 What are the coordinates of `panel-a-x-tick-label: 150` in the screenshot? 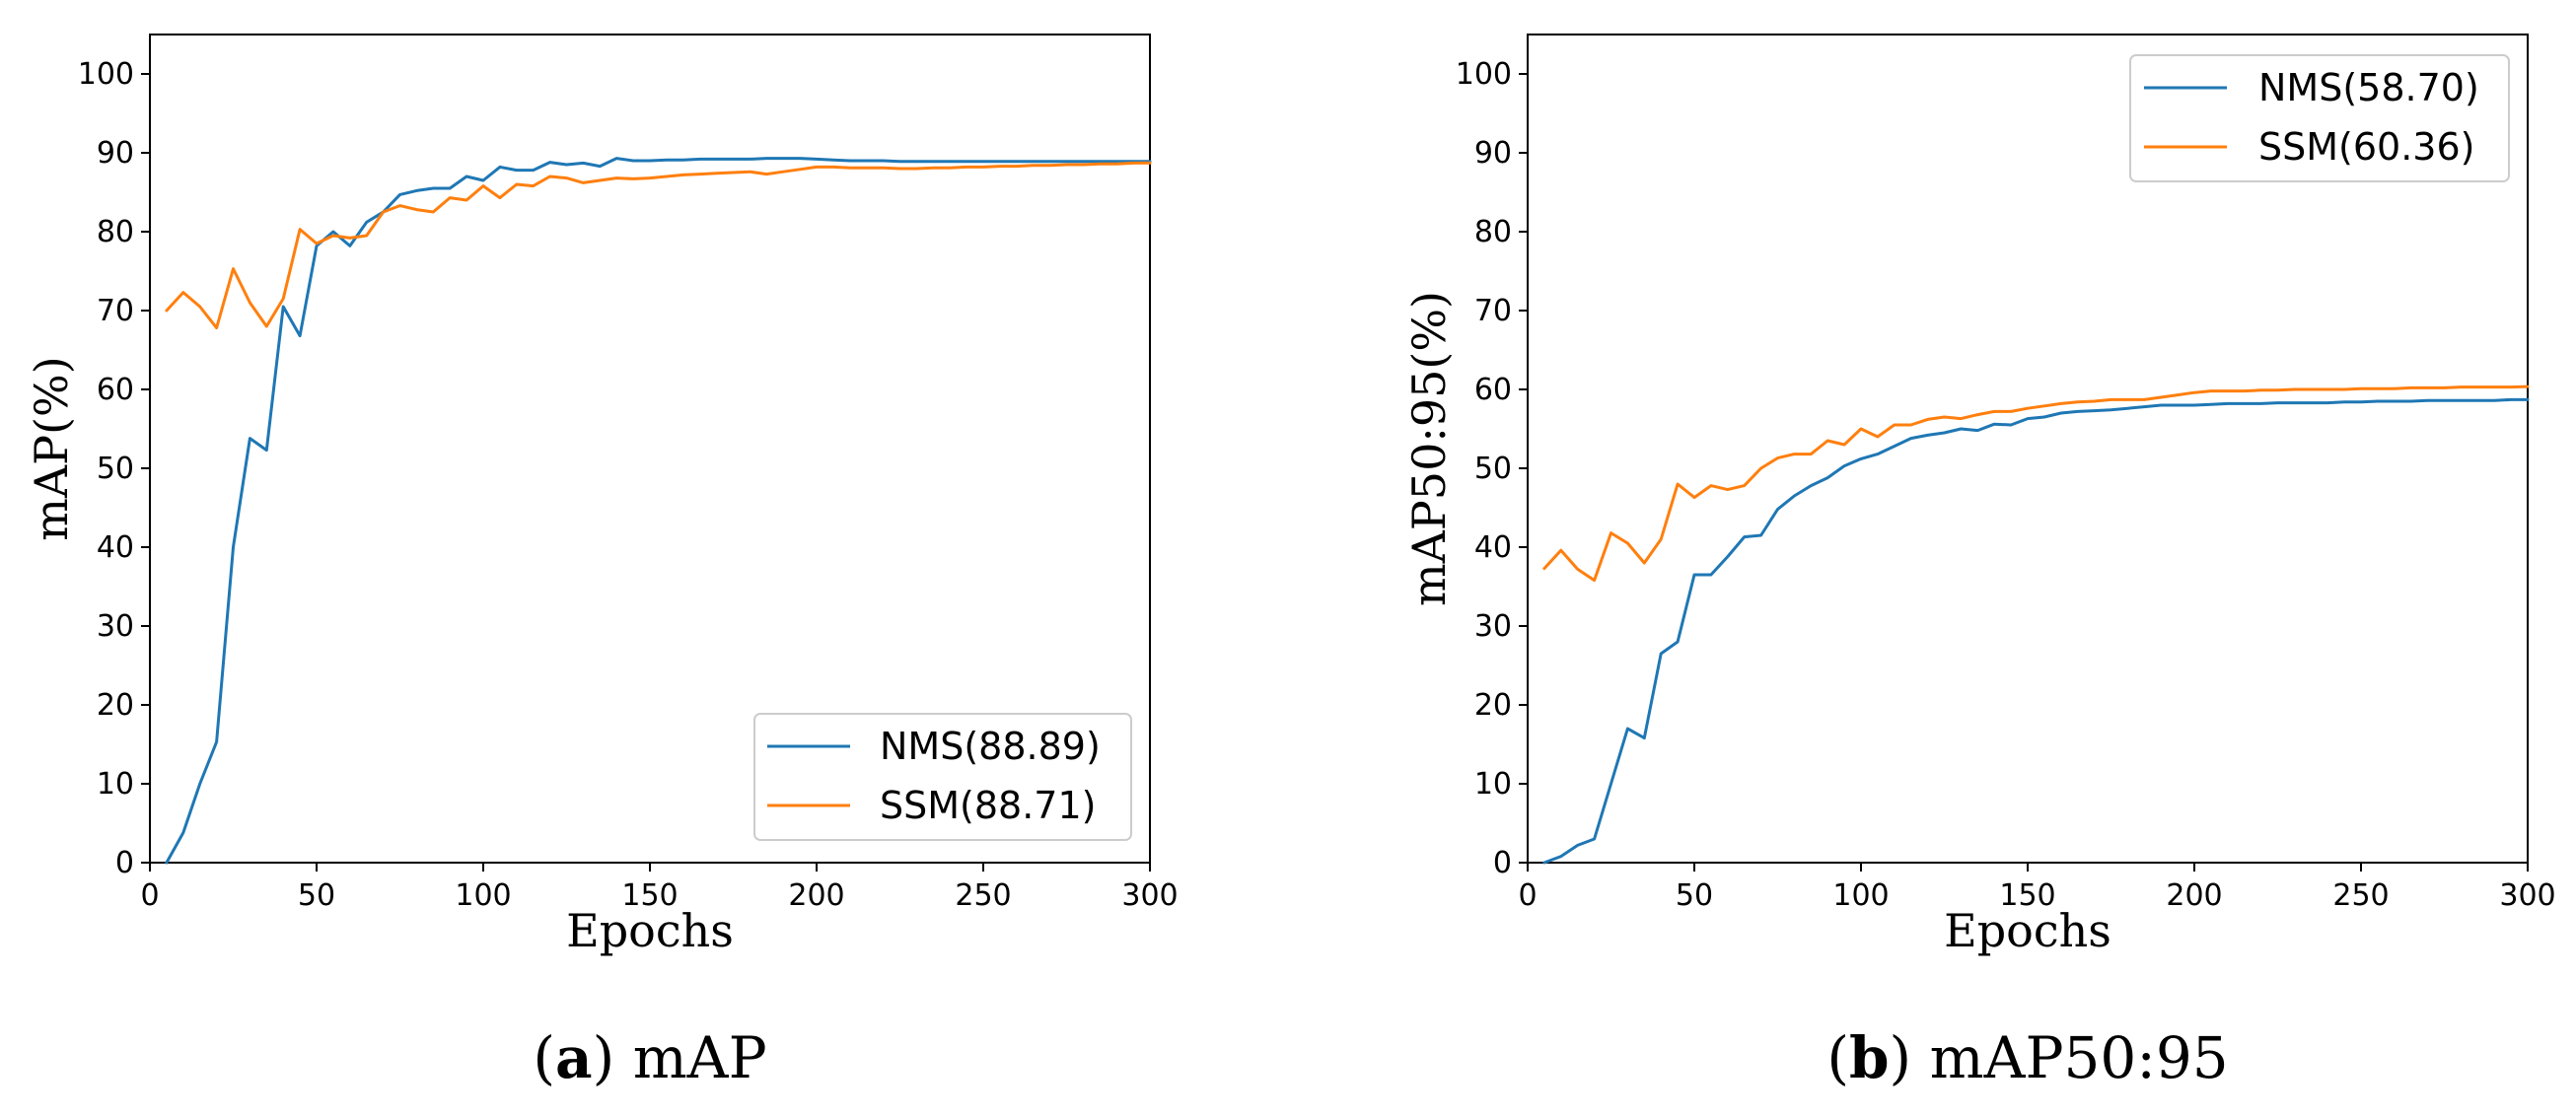 It's located at (650, 895).